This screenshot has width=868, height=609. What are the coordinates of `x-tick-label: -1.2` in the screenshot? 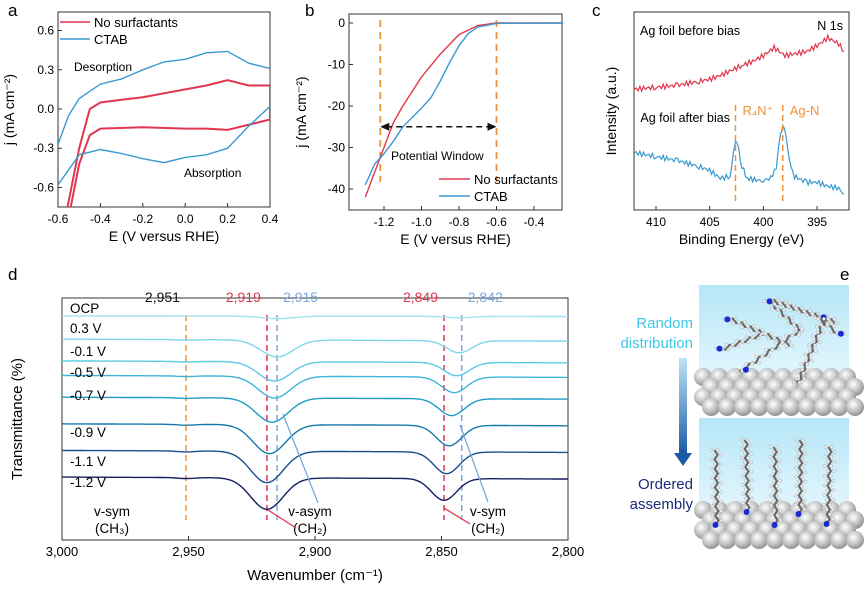 It's located at (384, 222).